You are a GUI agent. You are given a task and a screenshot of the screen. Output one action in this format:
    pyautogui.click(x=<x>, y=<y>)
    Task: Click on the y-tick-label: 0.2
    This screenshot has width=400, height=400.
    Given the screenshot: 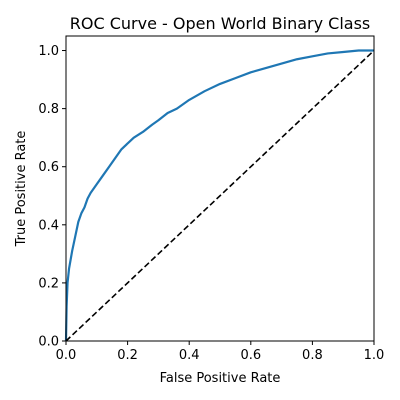 What is the action you would take?
    pyautogui.click(x=48, y=283)
    